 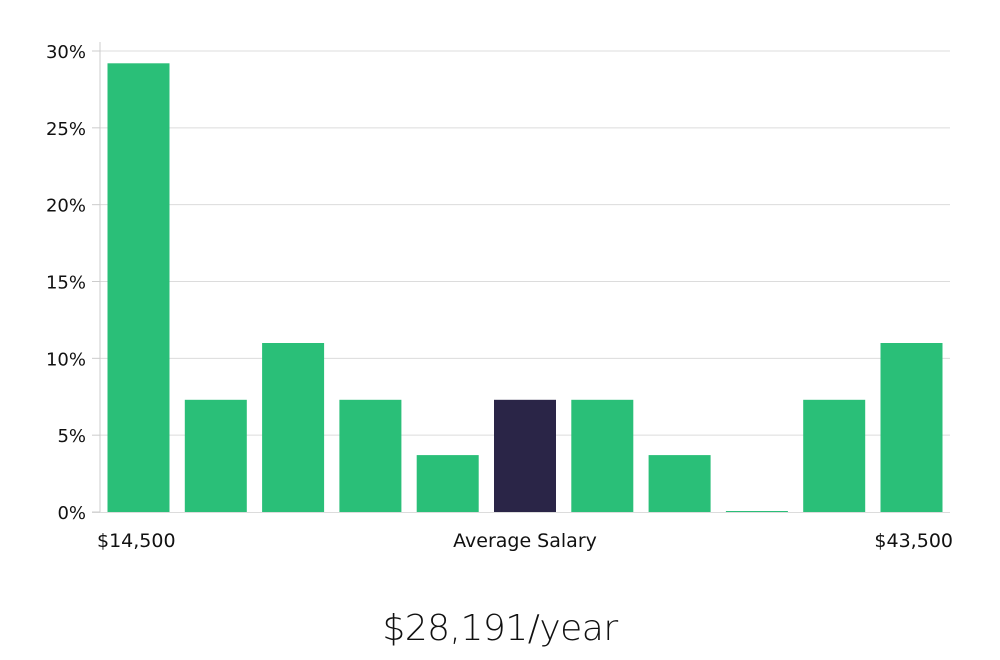 I want to click on average-salary-value: $28,191/year, so click(x=500, y=628).